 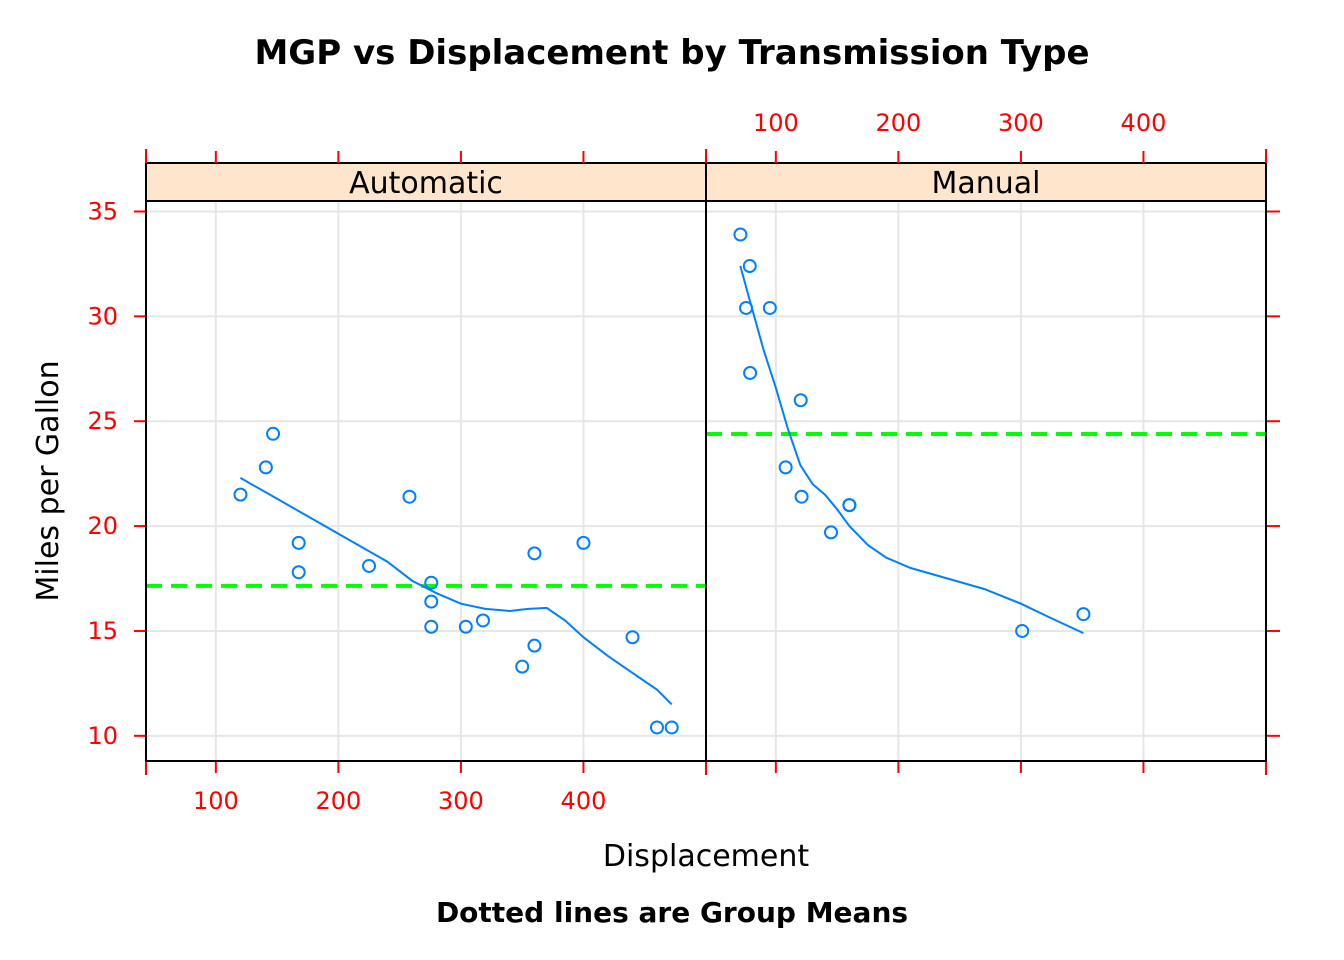 I want to click on y-tick-label: 35, so click(x=102, y=211).